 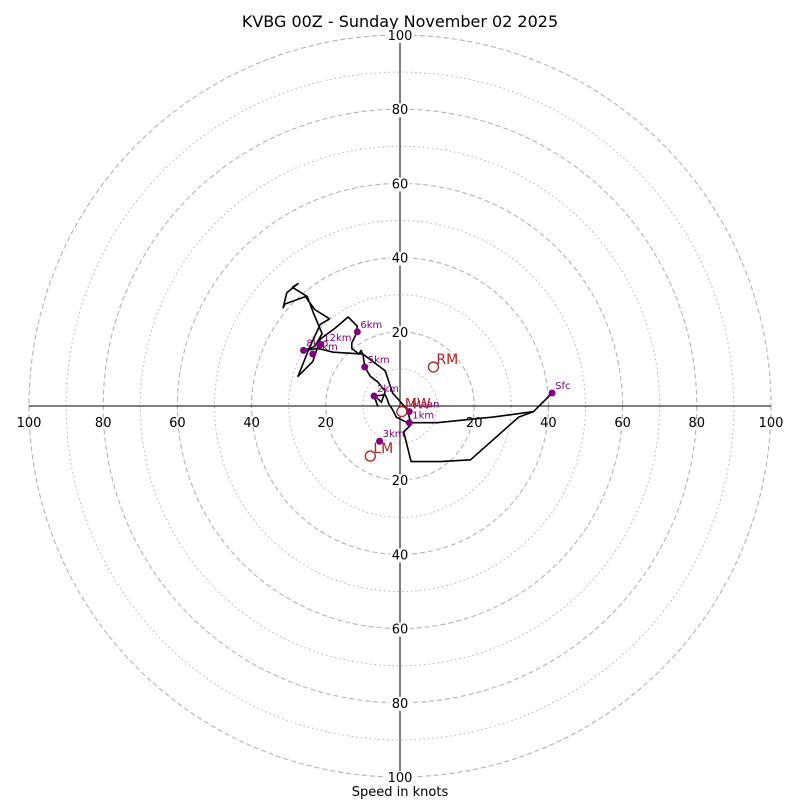 I want to click on height-dot-sfc, so click(x=552, y=393).